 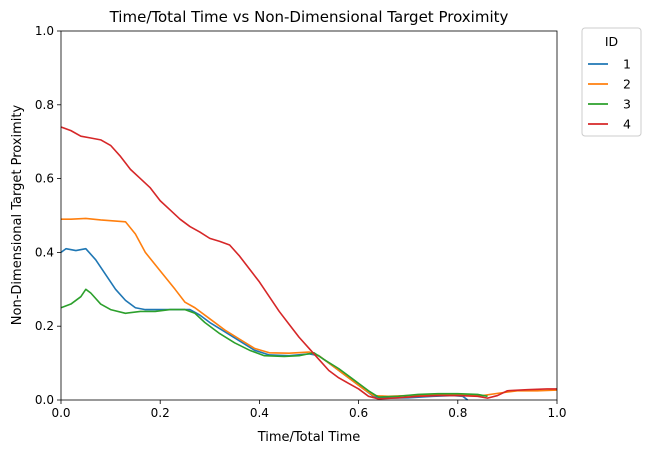 What do you see at coordinates (627, 64) in the screenshot?
I see `legend-label-1: 1` at bounding box center [627, 64].